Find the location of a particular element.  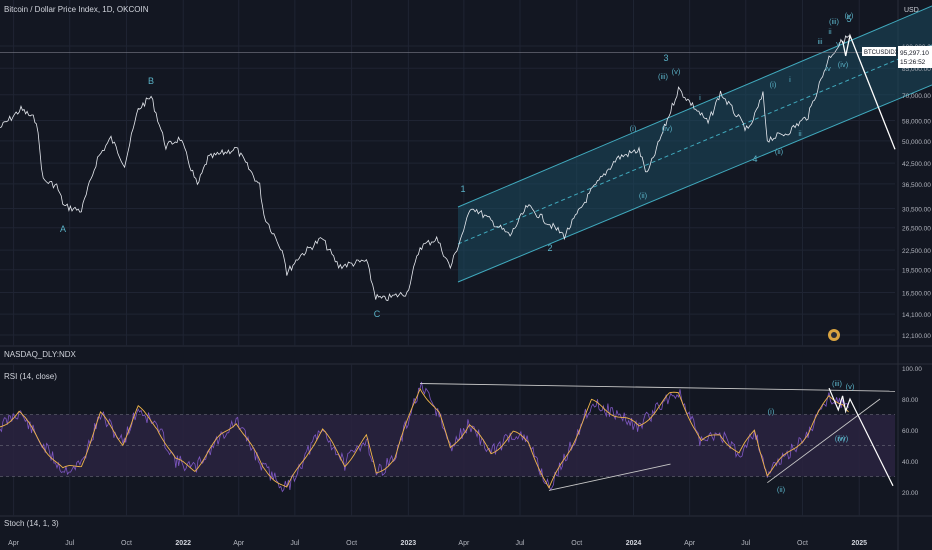

price-projection-line is located at coordinates (868, 91).